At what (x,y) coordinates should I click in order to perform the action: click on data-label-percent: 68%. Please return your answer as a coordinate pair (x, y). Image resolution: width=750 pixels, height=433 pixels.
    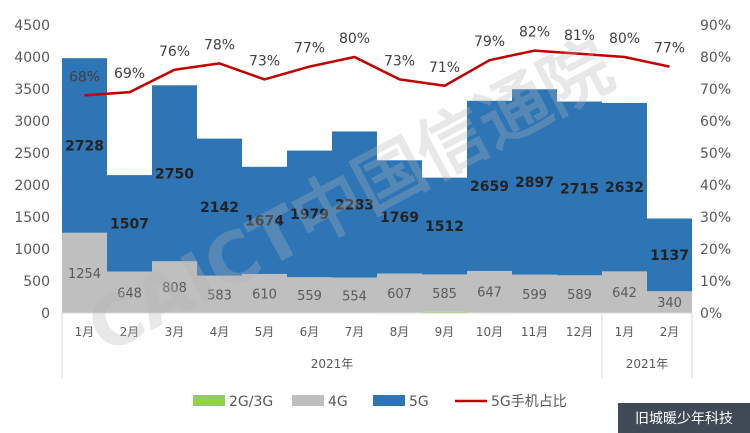
    Looking at the image, I should click on (84, 77).